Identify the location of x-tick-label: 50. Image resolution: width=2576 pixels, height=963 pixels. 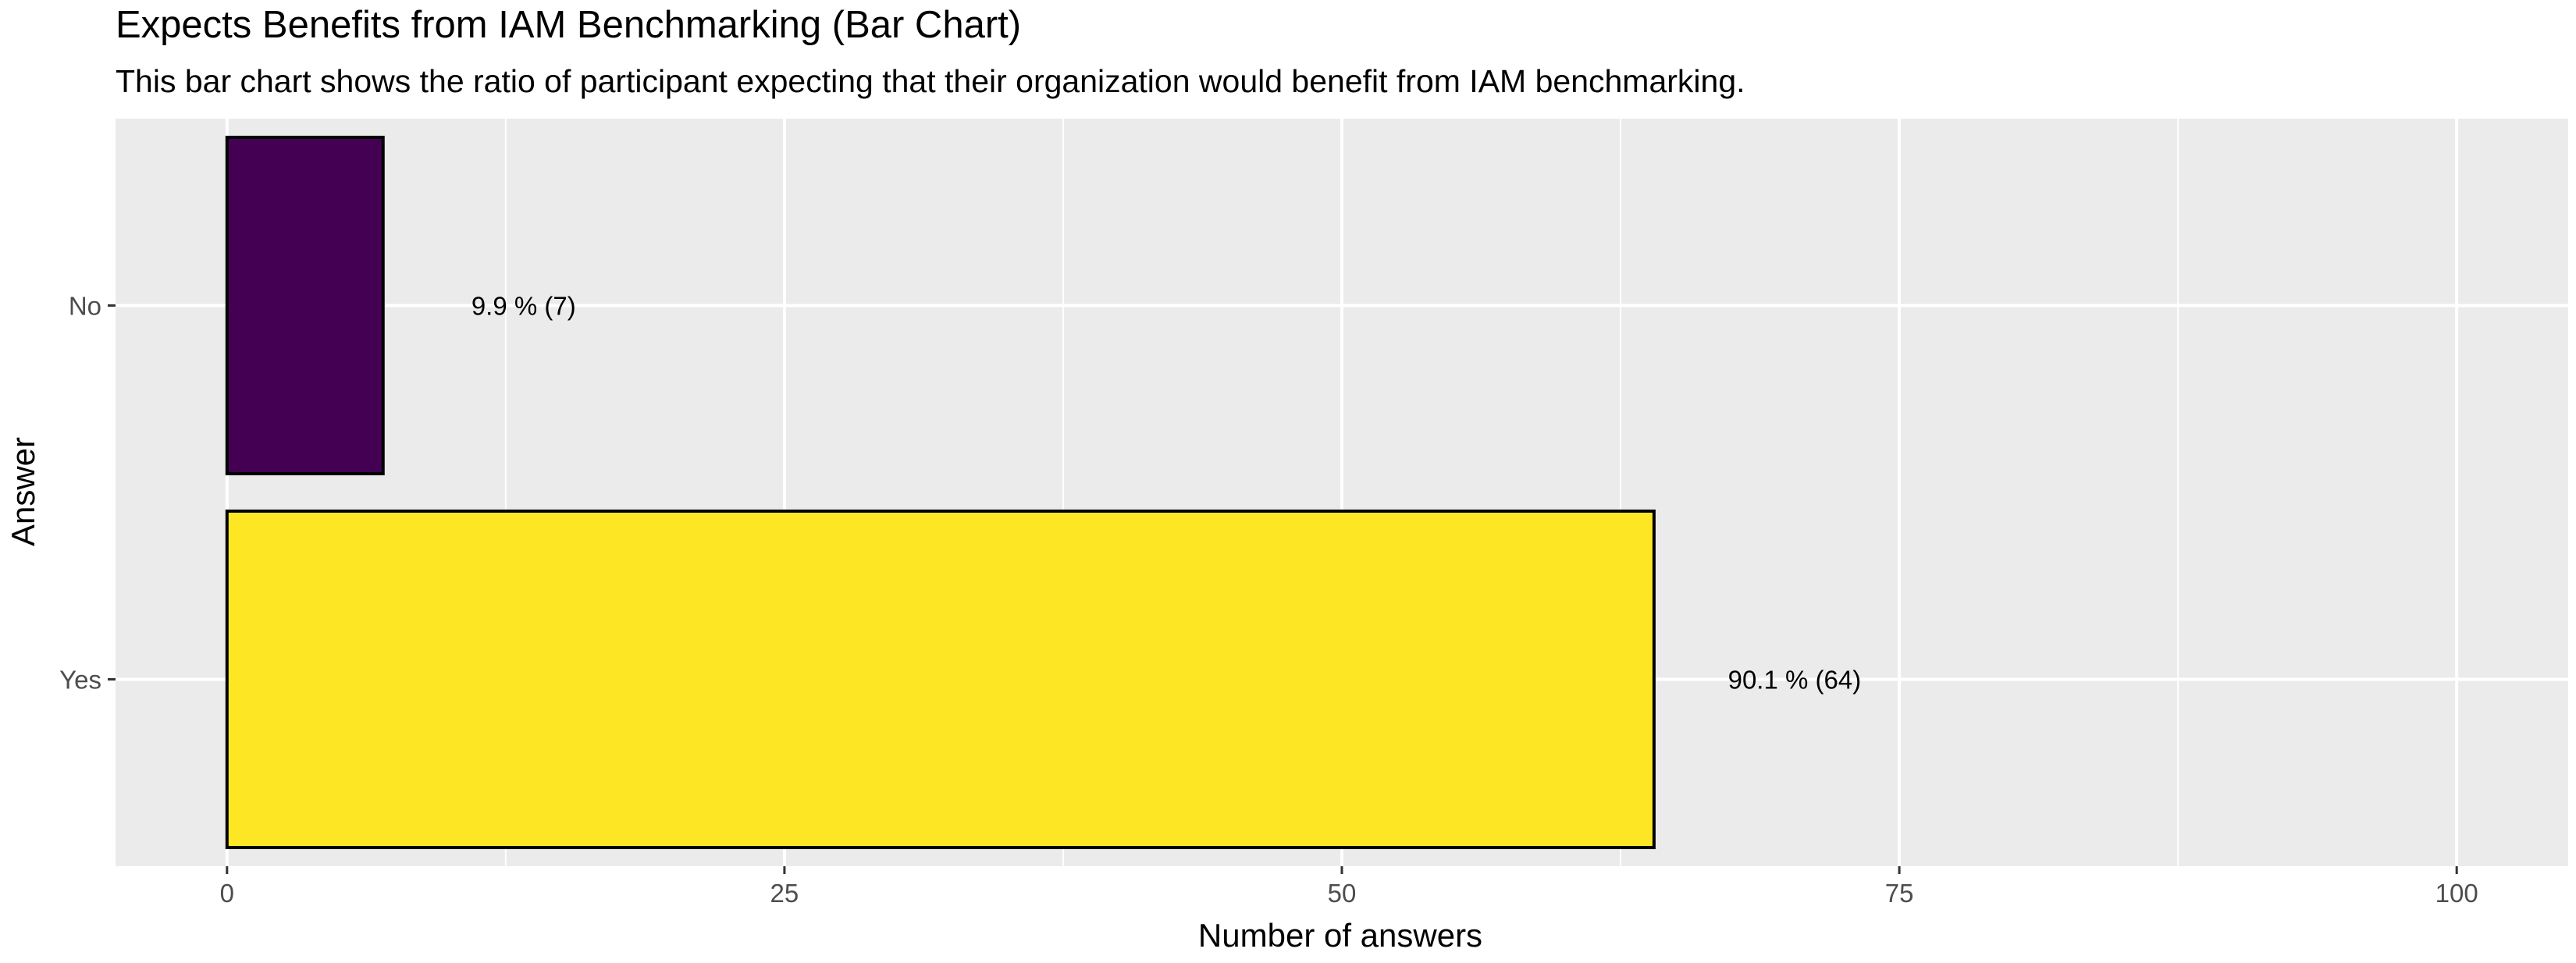
(1342, 893).